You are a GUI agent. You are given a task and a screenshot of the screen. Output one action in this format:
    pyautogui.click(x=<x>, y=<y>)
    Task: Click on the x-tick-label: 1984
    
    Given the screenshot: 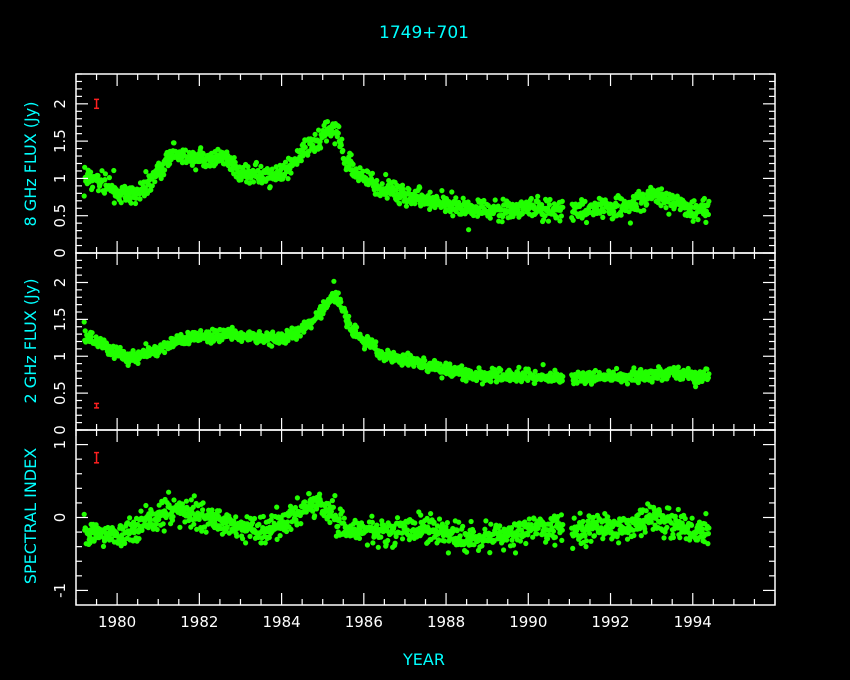 What is the action you would take?
    pyautogui.click(x=281, y=622)
    